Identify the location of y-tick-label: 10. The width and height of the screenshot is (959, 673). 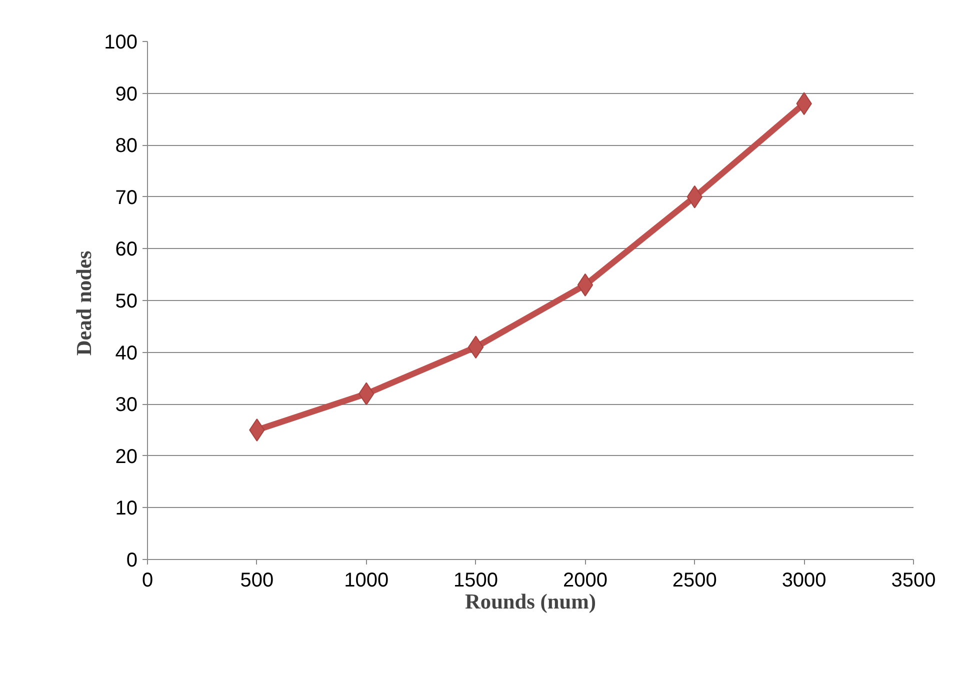
(126, 509).